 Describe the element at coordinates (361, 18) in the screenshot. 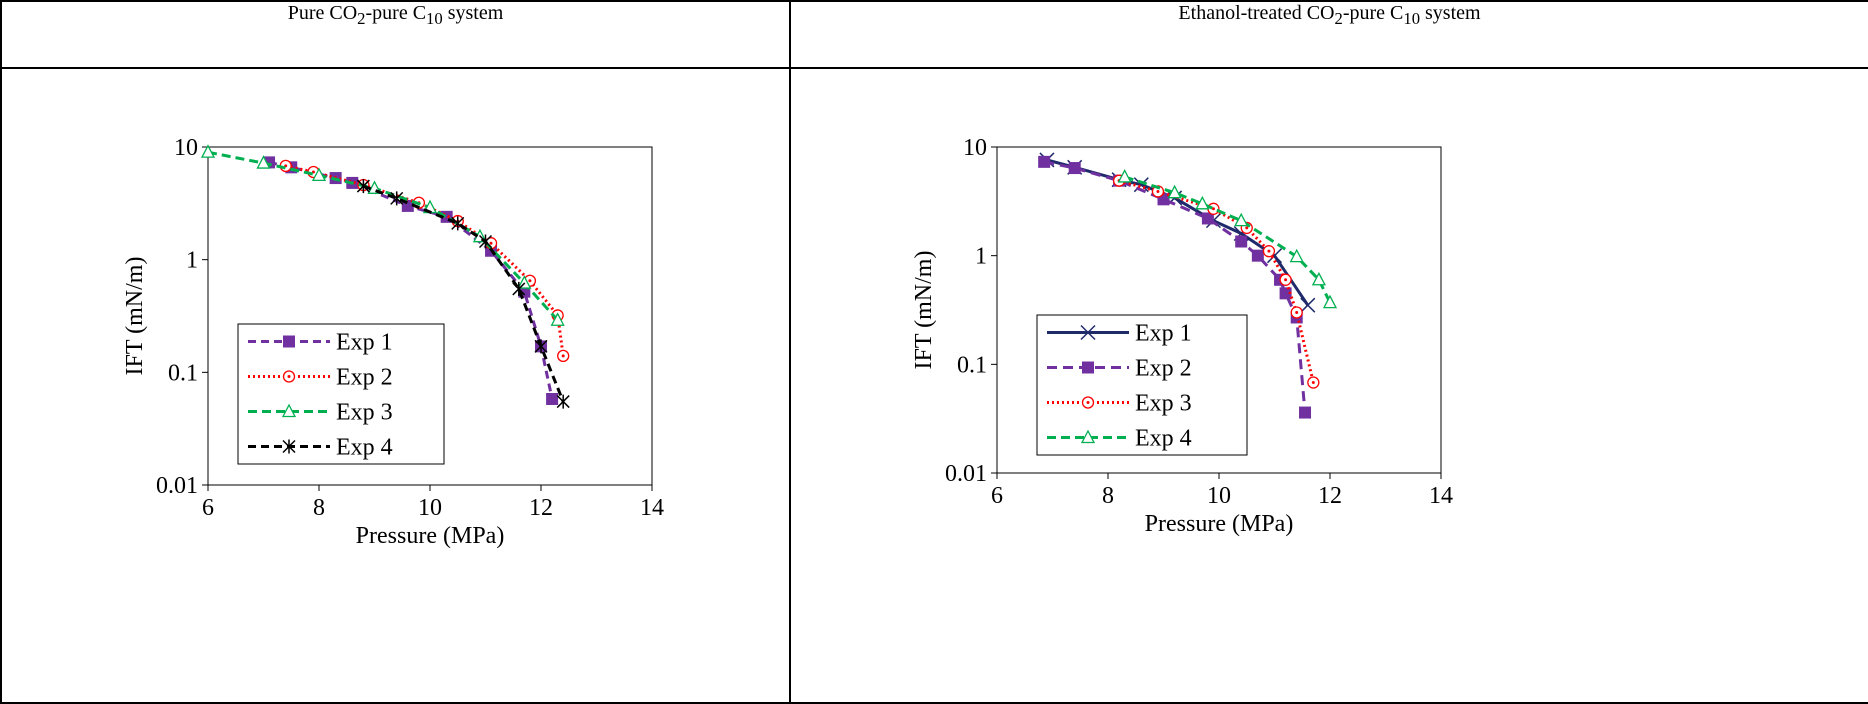

I see `left-header-sub1: 2` at that location.